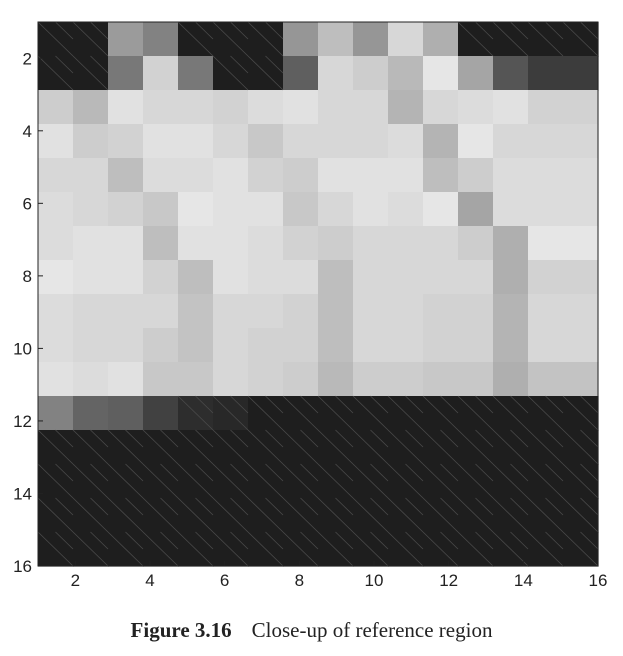 This screenshot has width=623, height=656. I want to click on heatmap-cell-r10-c5, so click(196, 345).